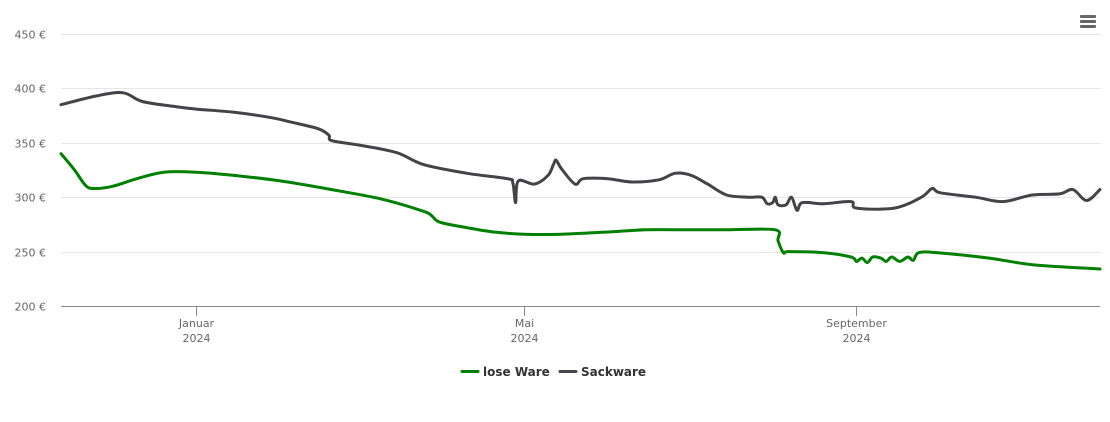 This screenshot has height=422, width=1110. What do you see at coordinates (31, 171) in the screenshot?
I see `y-axis-labels: 200 € 250 € 300 € 350 € 400 € 450 €` at bounding box center [31, 171].